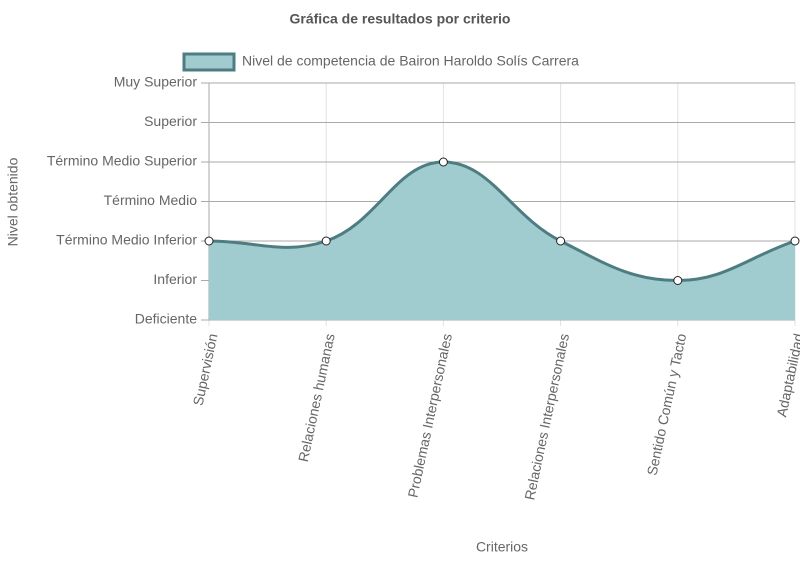 Image resolution: width=800 pixels, height=562 pixels. What do you see at coordinates (316, 397) in the screenshot?
I see `x-tick-label: Relaciones humanas` at bounding box center [316, 397].